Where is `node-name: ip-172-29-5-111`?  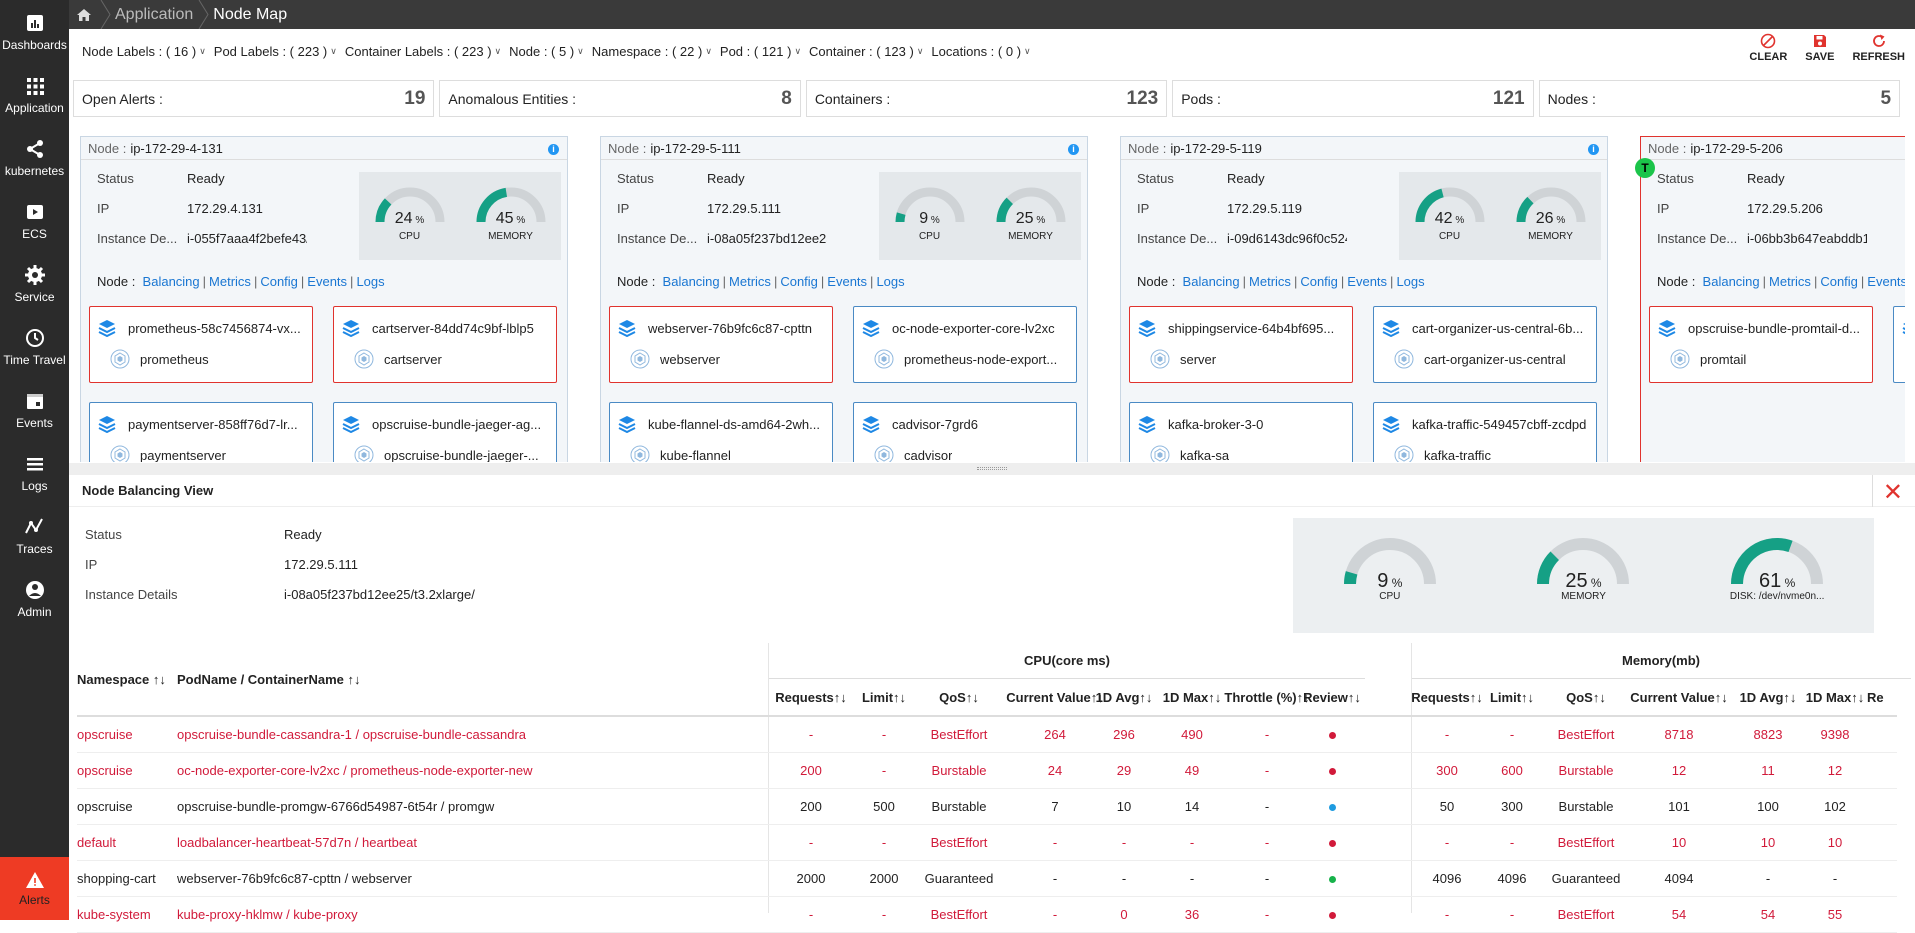 node-name: ip-172-29-5-111 is located at coordinates (695, 148).